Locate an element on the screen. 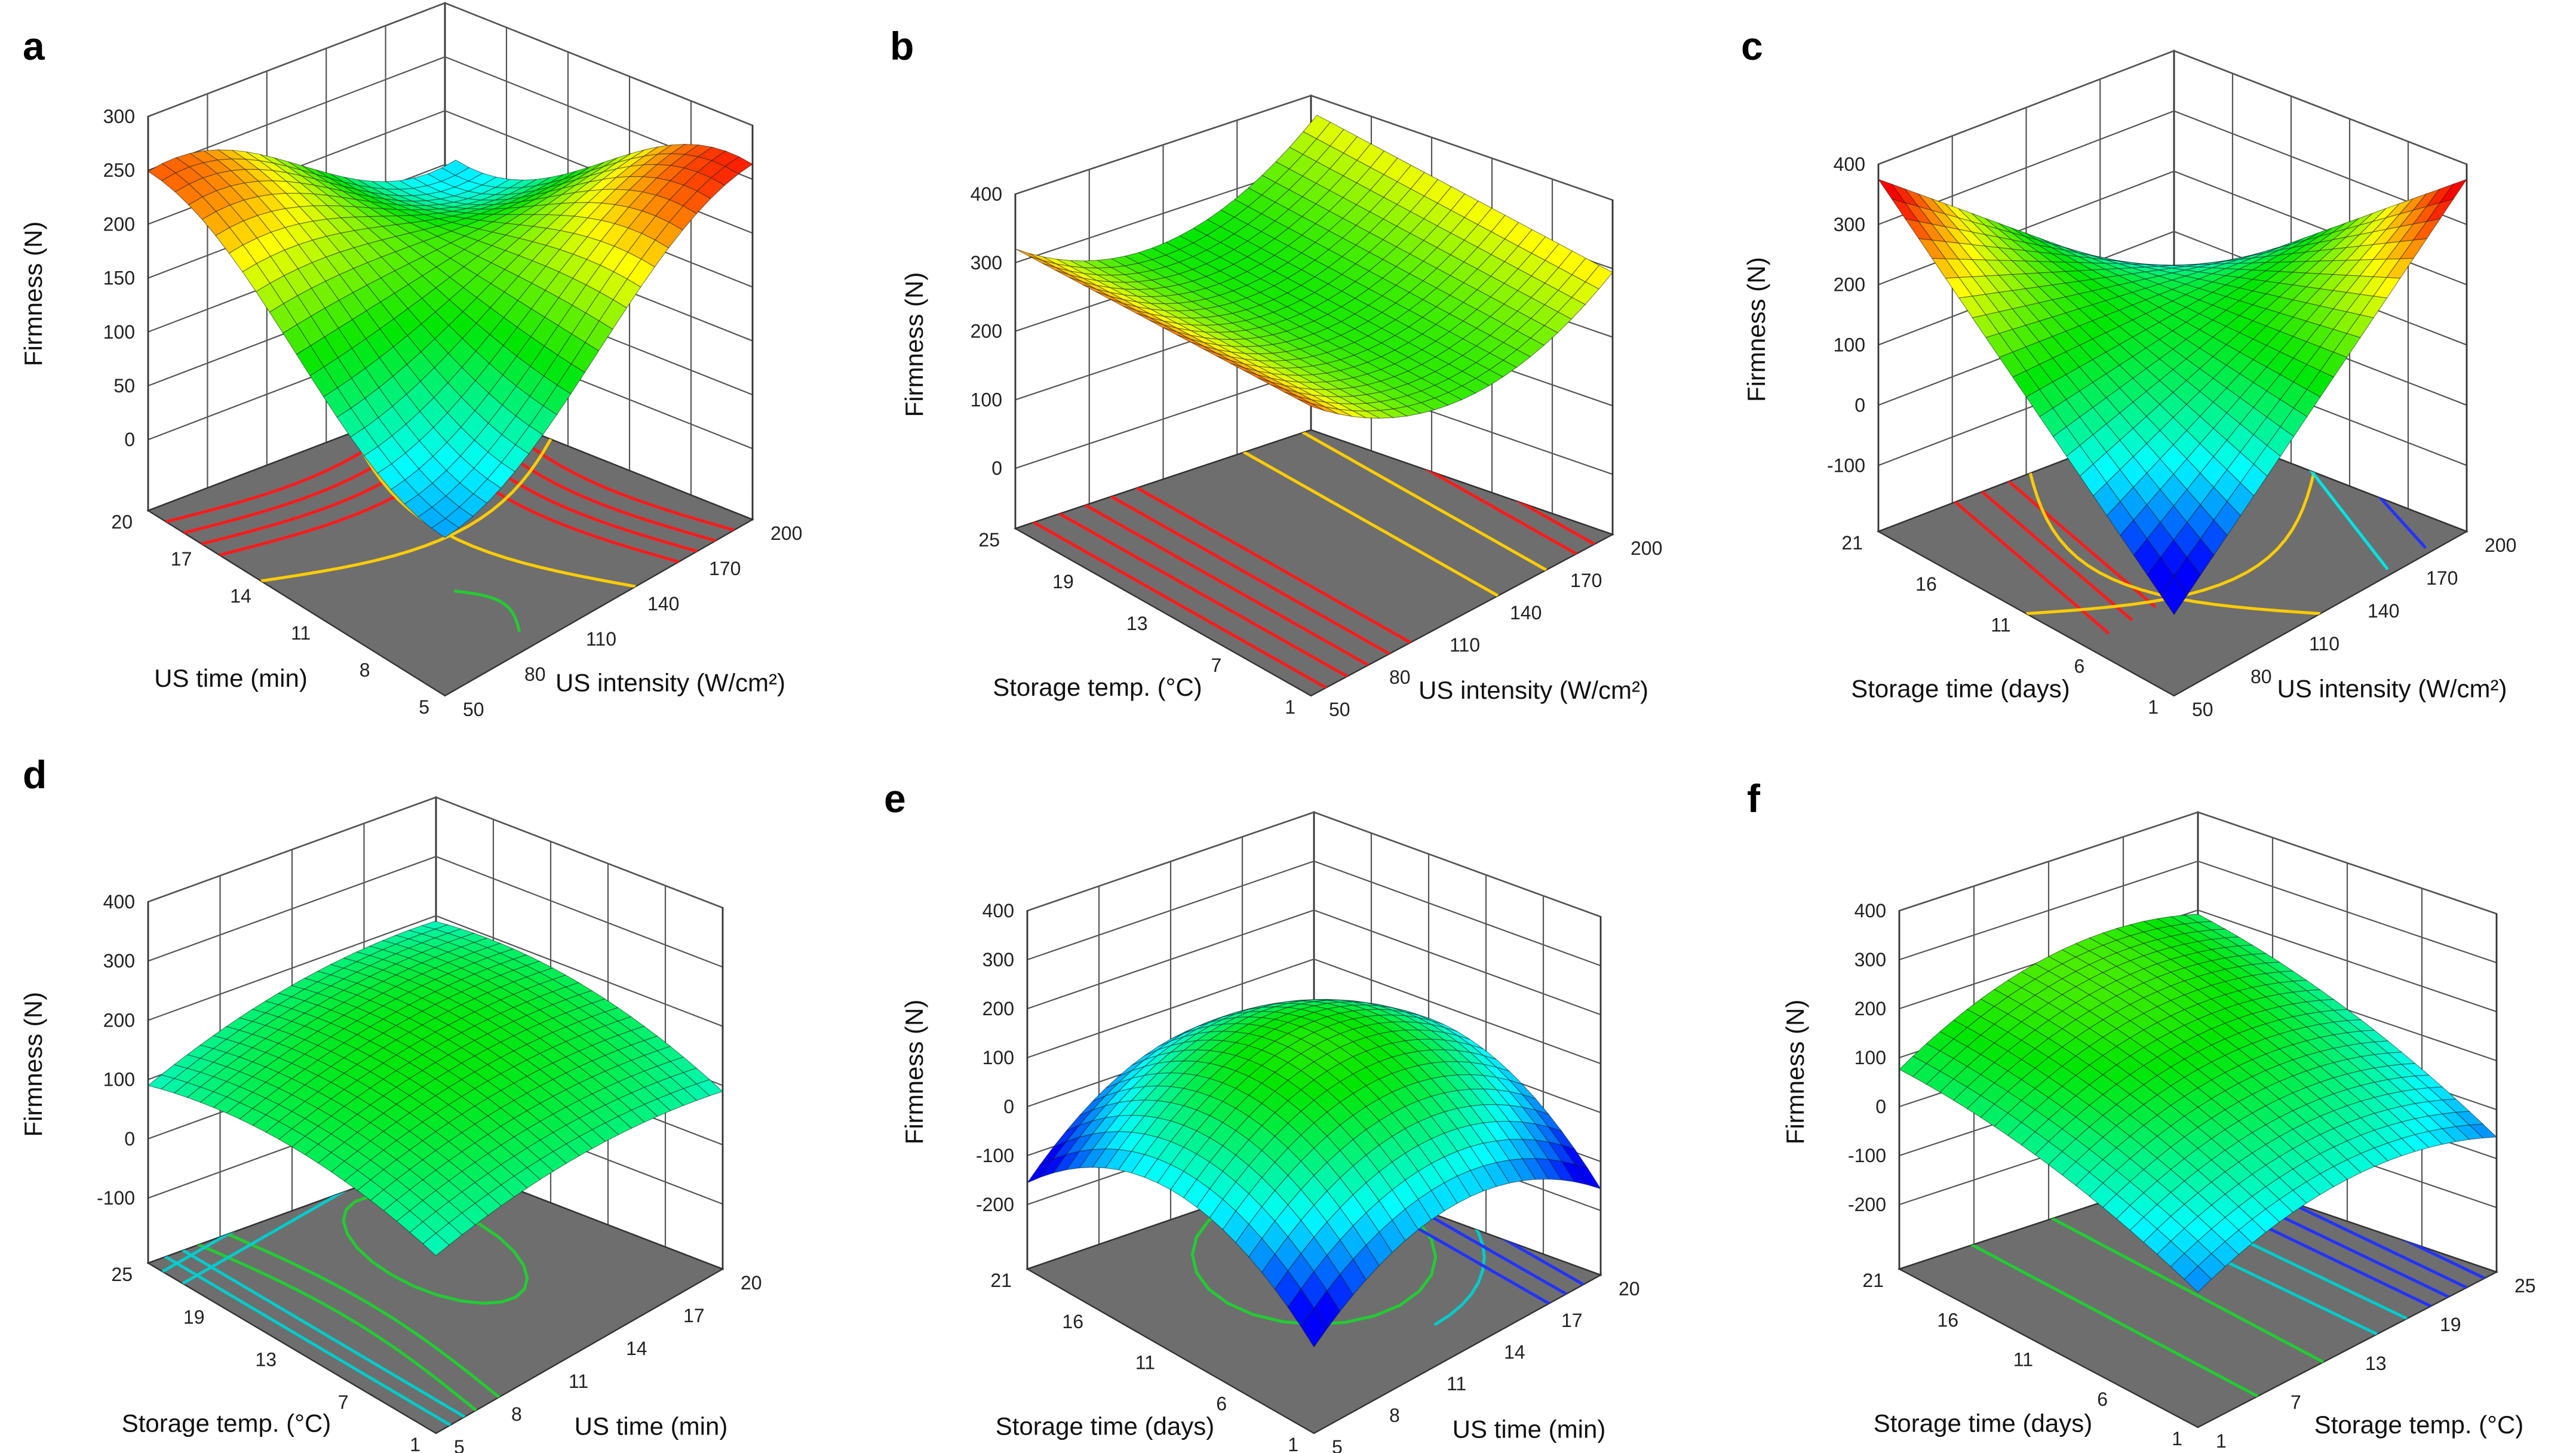 The height and width of the screenshot is (1453, 2576). x-tick-label: 6 is located at coordinates (1221, 1403).